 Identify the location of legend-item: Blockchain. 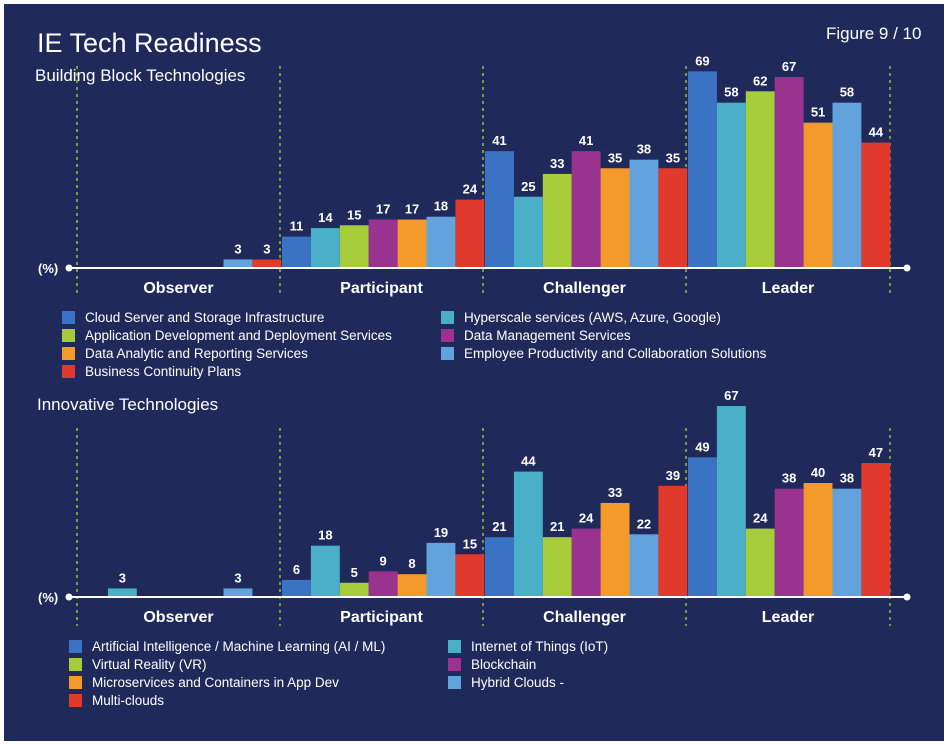
(492, 664).